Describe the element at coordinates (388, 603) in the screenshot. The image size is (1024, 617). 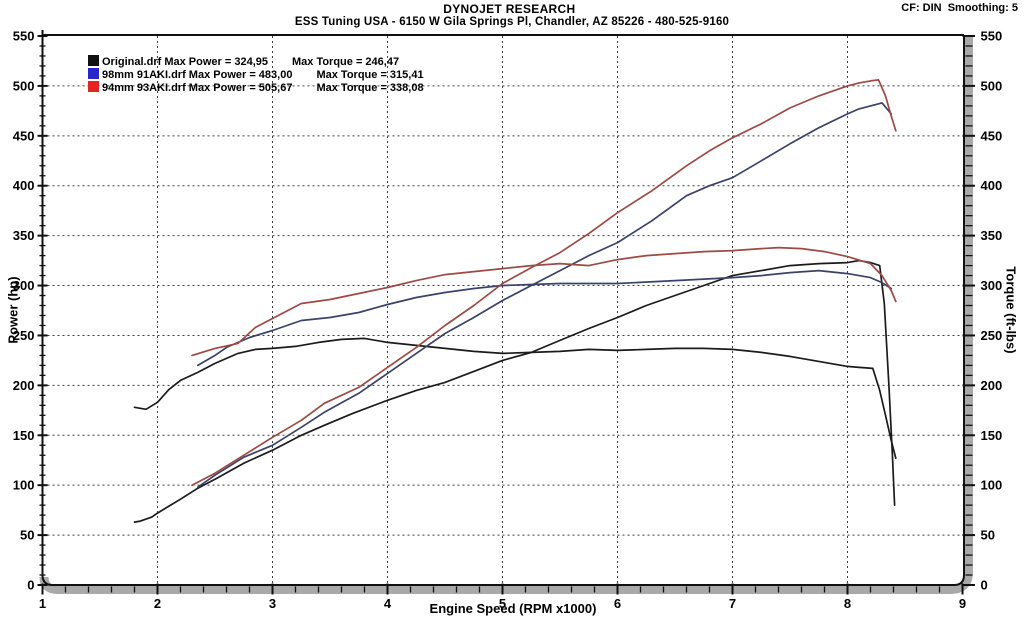
I see `x-tick-label: 4` at that location.